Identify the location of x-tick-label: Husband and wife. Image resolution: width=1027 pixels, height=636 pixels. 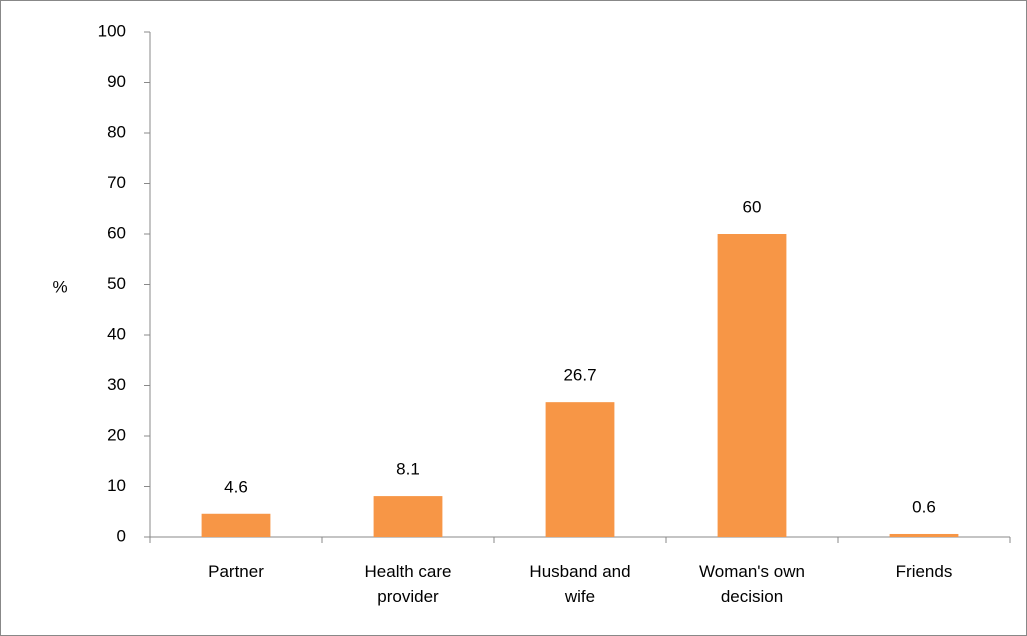
(580, 584).